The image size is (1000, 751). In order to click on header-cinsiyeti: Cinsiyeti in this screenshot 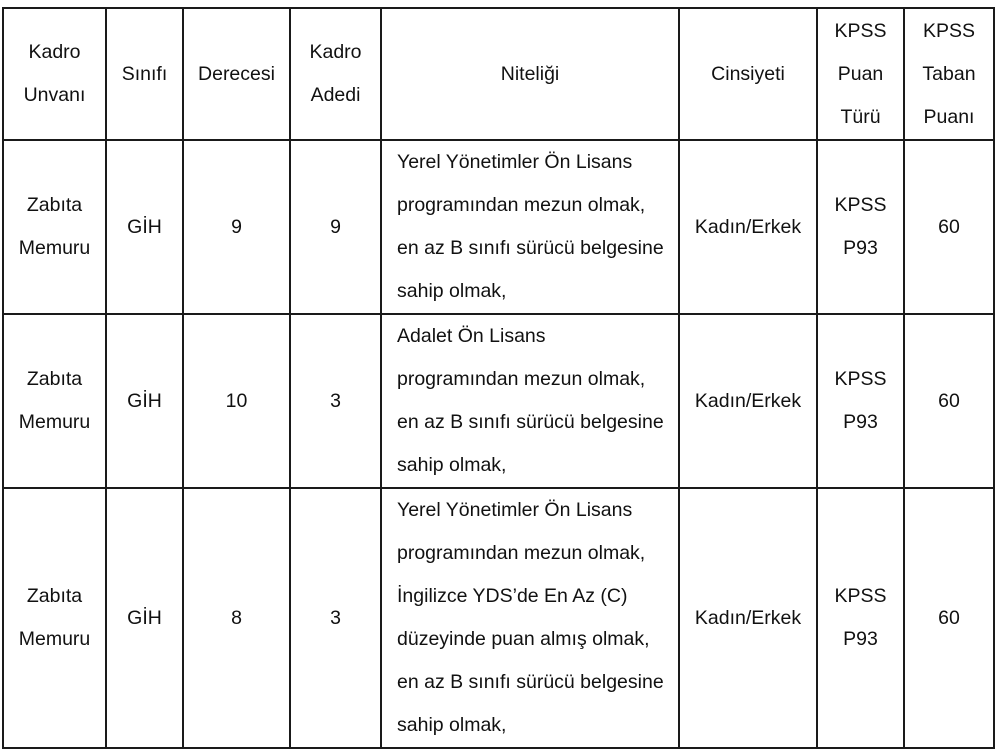, I will do `click(748, 74)`.